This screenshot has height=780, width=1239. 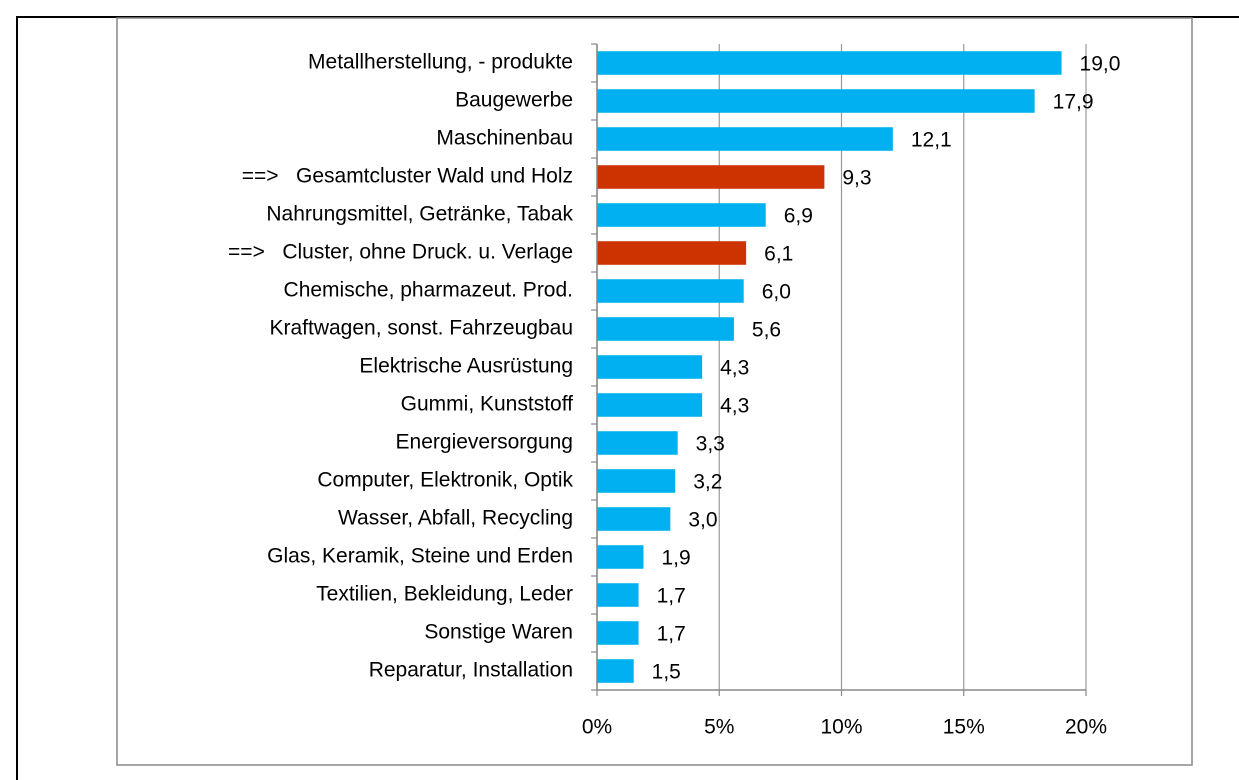 What do you see at coordinates (776, 292) in the screenshot?
I see `value-label: 6,0` at bounding box center [776, 292].